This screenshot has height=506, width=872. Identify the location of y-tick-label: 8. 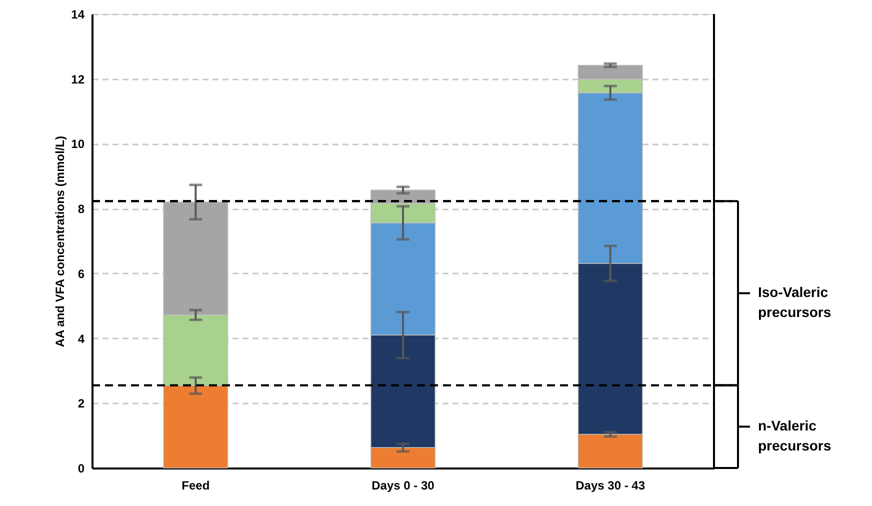
(81, 209).